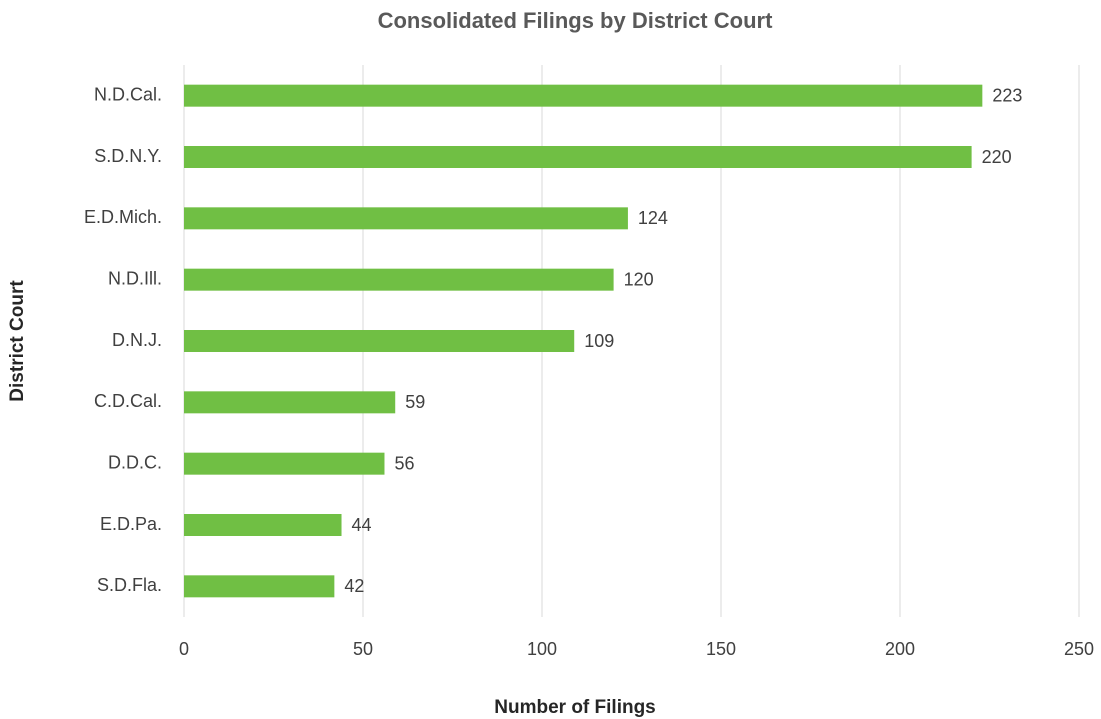  Describe the element at coordinates (639, 279) in the screenshot. I see `data-label: 120` at that location.